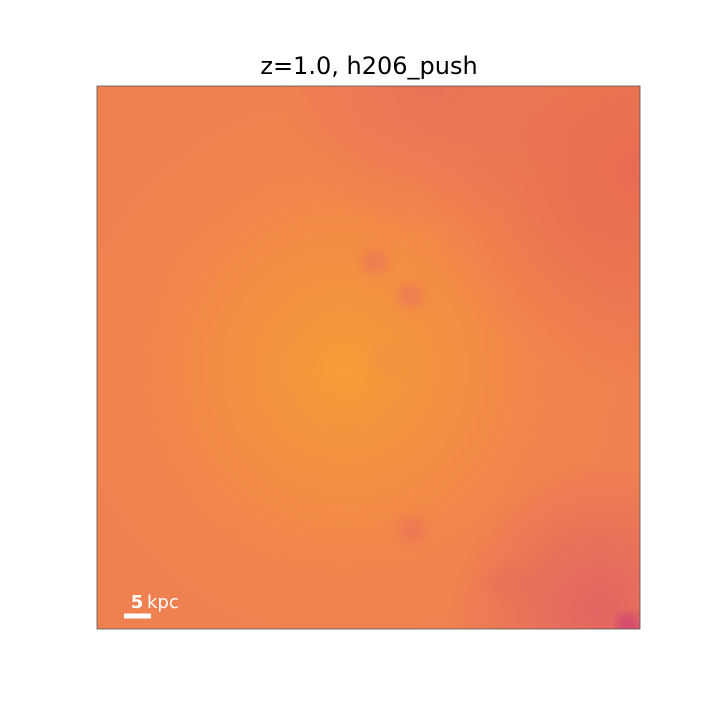  I want to click on title: z=1.0, h206_push, so click(368, 66).